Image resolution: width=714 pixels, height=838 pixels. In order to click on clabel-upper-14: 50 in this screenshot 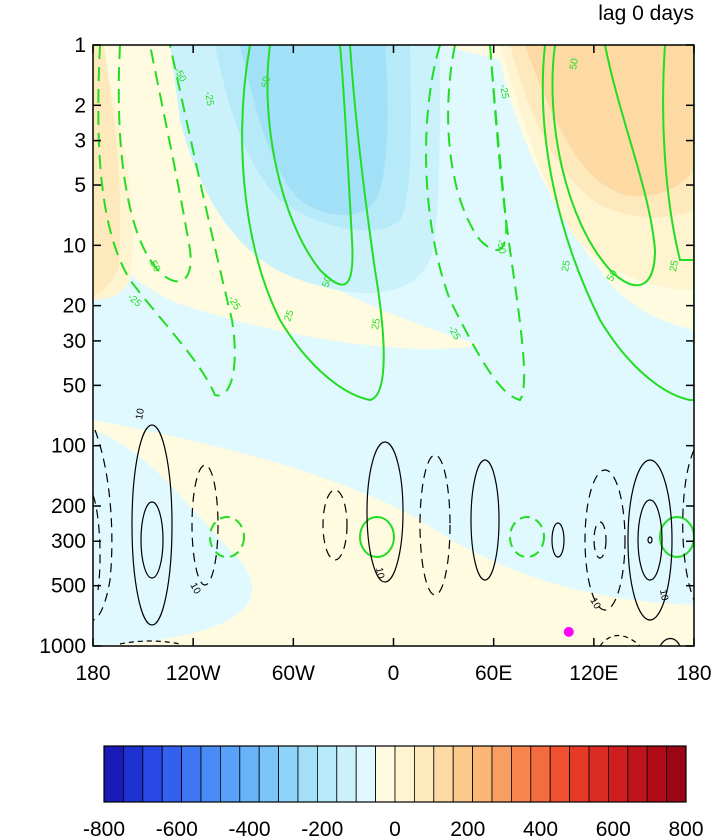, I will do `click(612, 276)`.